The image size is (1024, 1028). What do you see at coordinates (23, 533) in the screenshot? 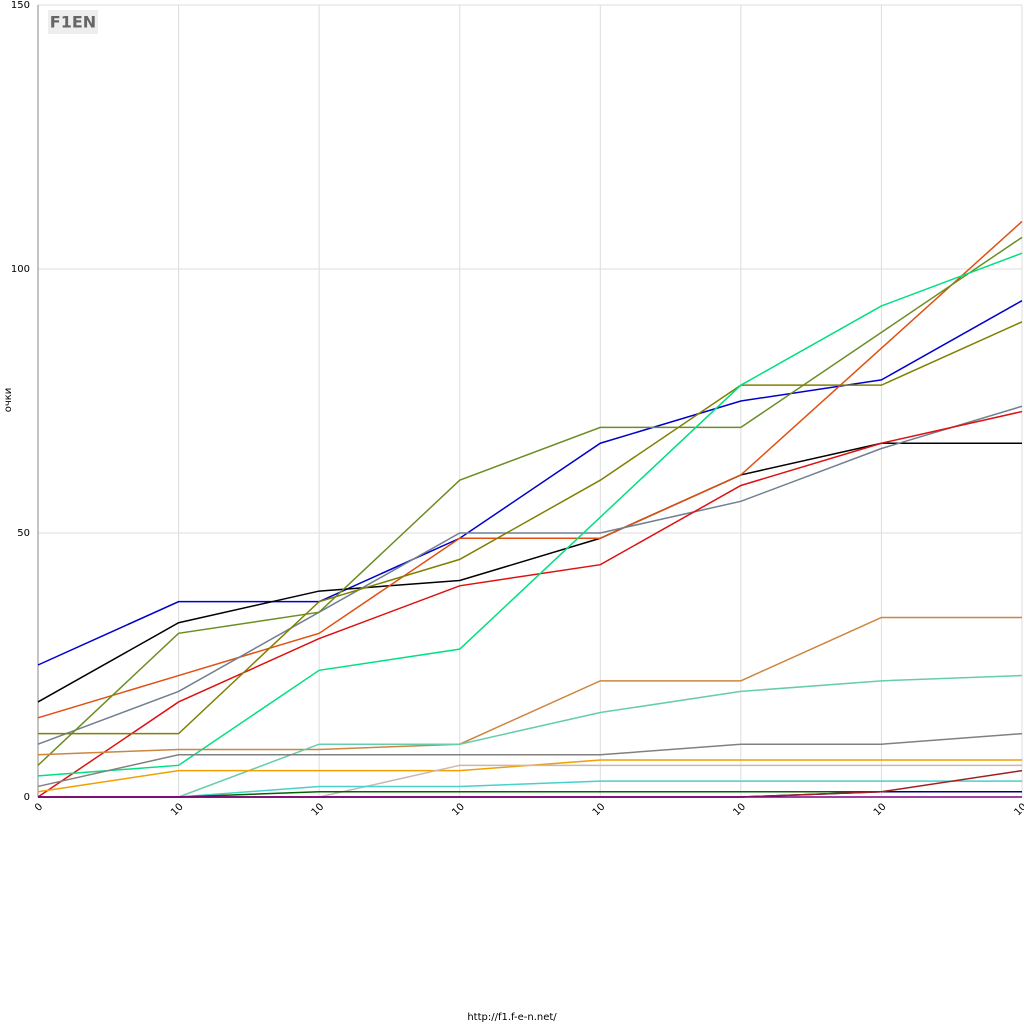
I see `y-tick-label: 50` at bounding box center [23, 533].